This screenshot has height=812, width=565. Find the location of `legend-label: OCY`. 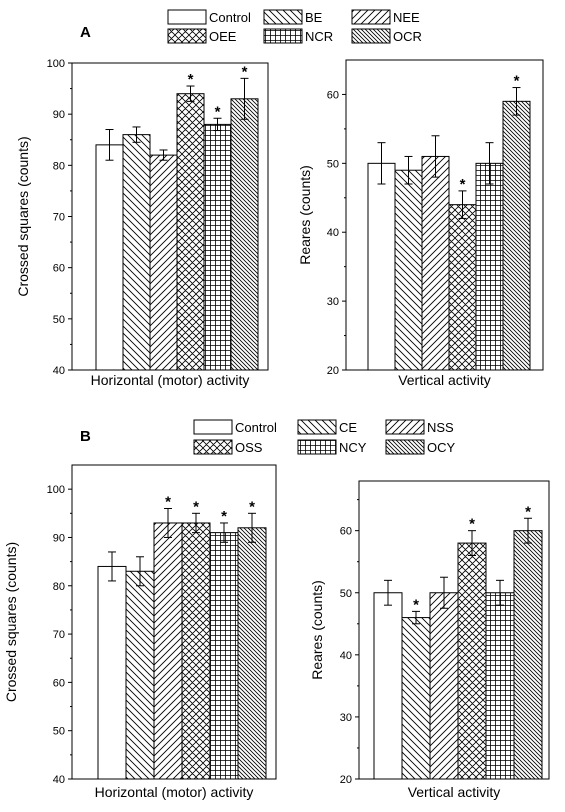

legend-label: OCY is located at coordinates (441, 447).